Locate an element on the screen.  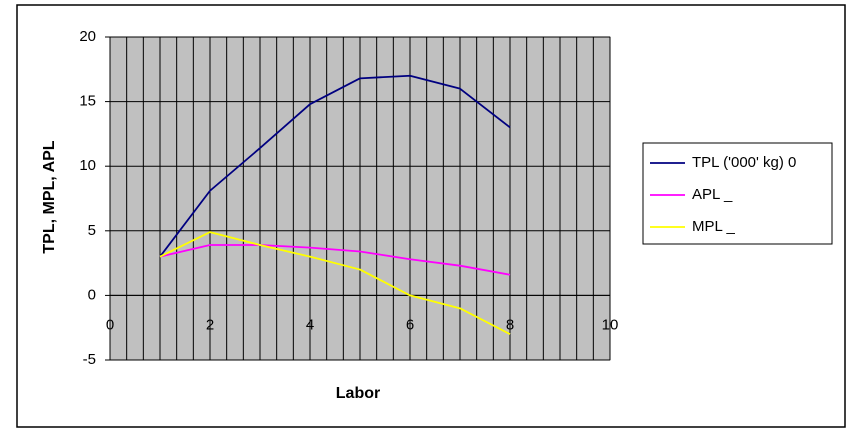
x-tick-label: 2 is located at coordinates (210, 324).